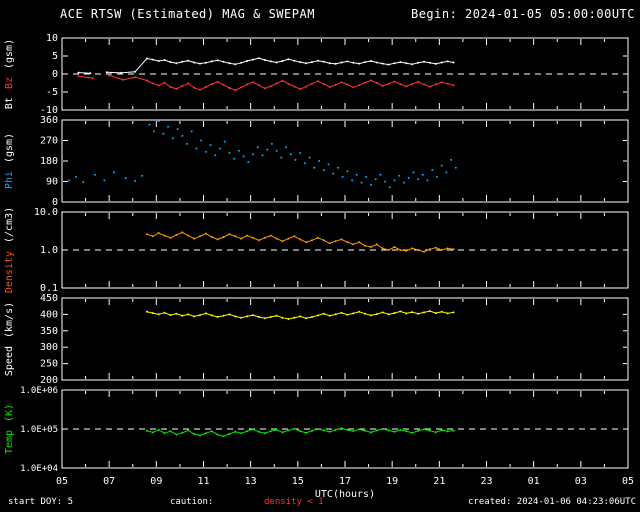 This screenshot has width=640, height=512. Describe the element at coordinates (49, 364) in the screenshot. I see `y-tick-label: 250` at that location.